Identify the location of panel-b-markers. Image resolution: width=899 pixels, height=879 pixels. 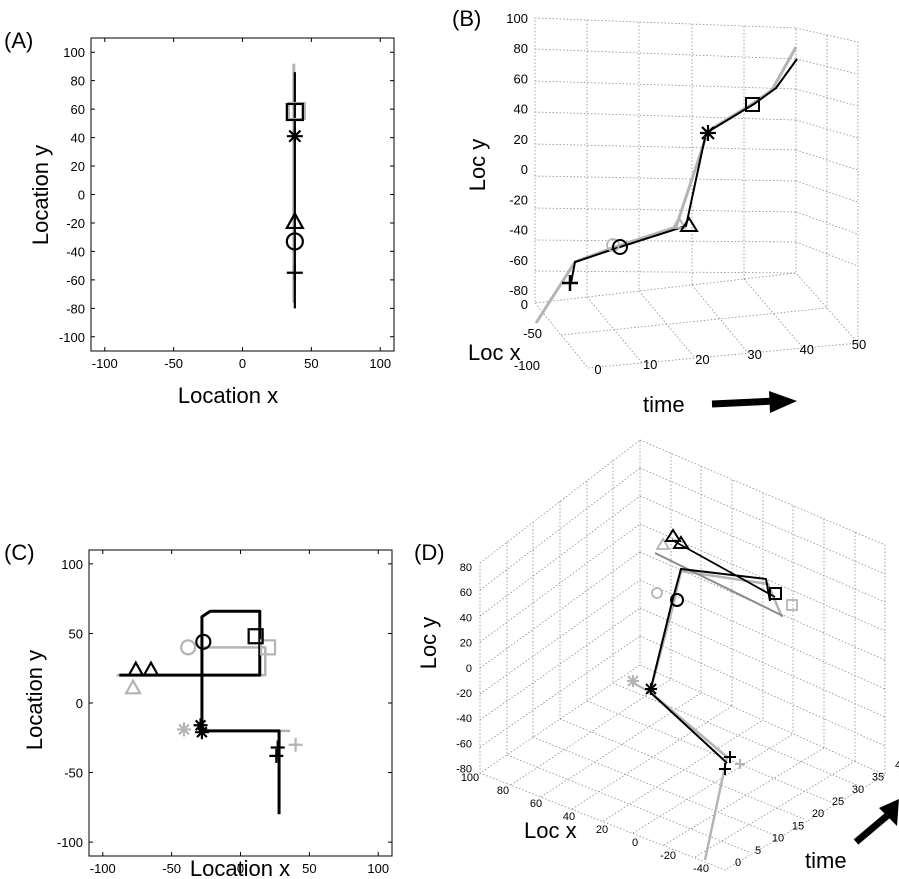
(661, 194).